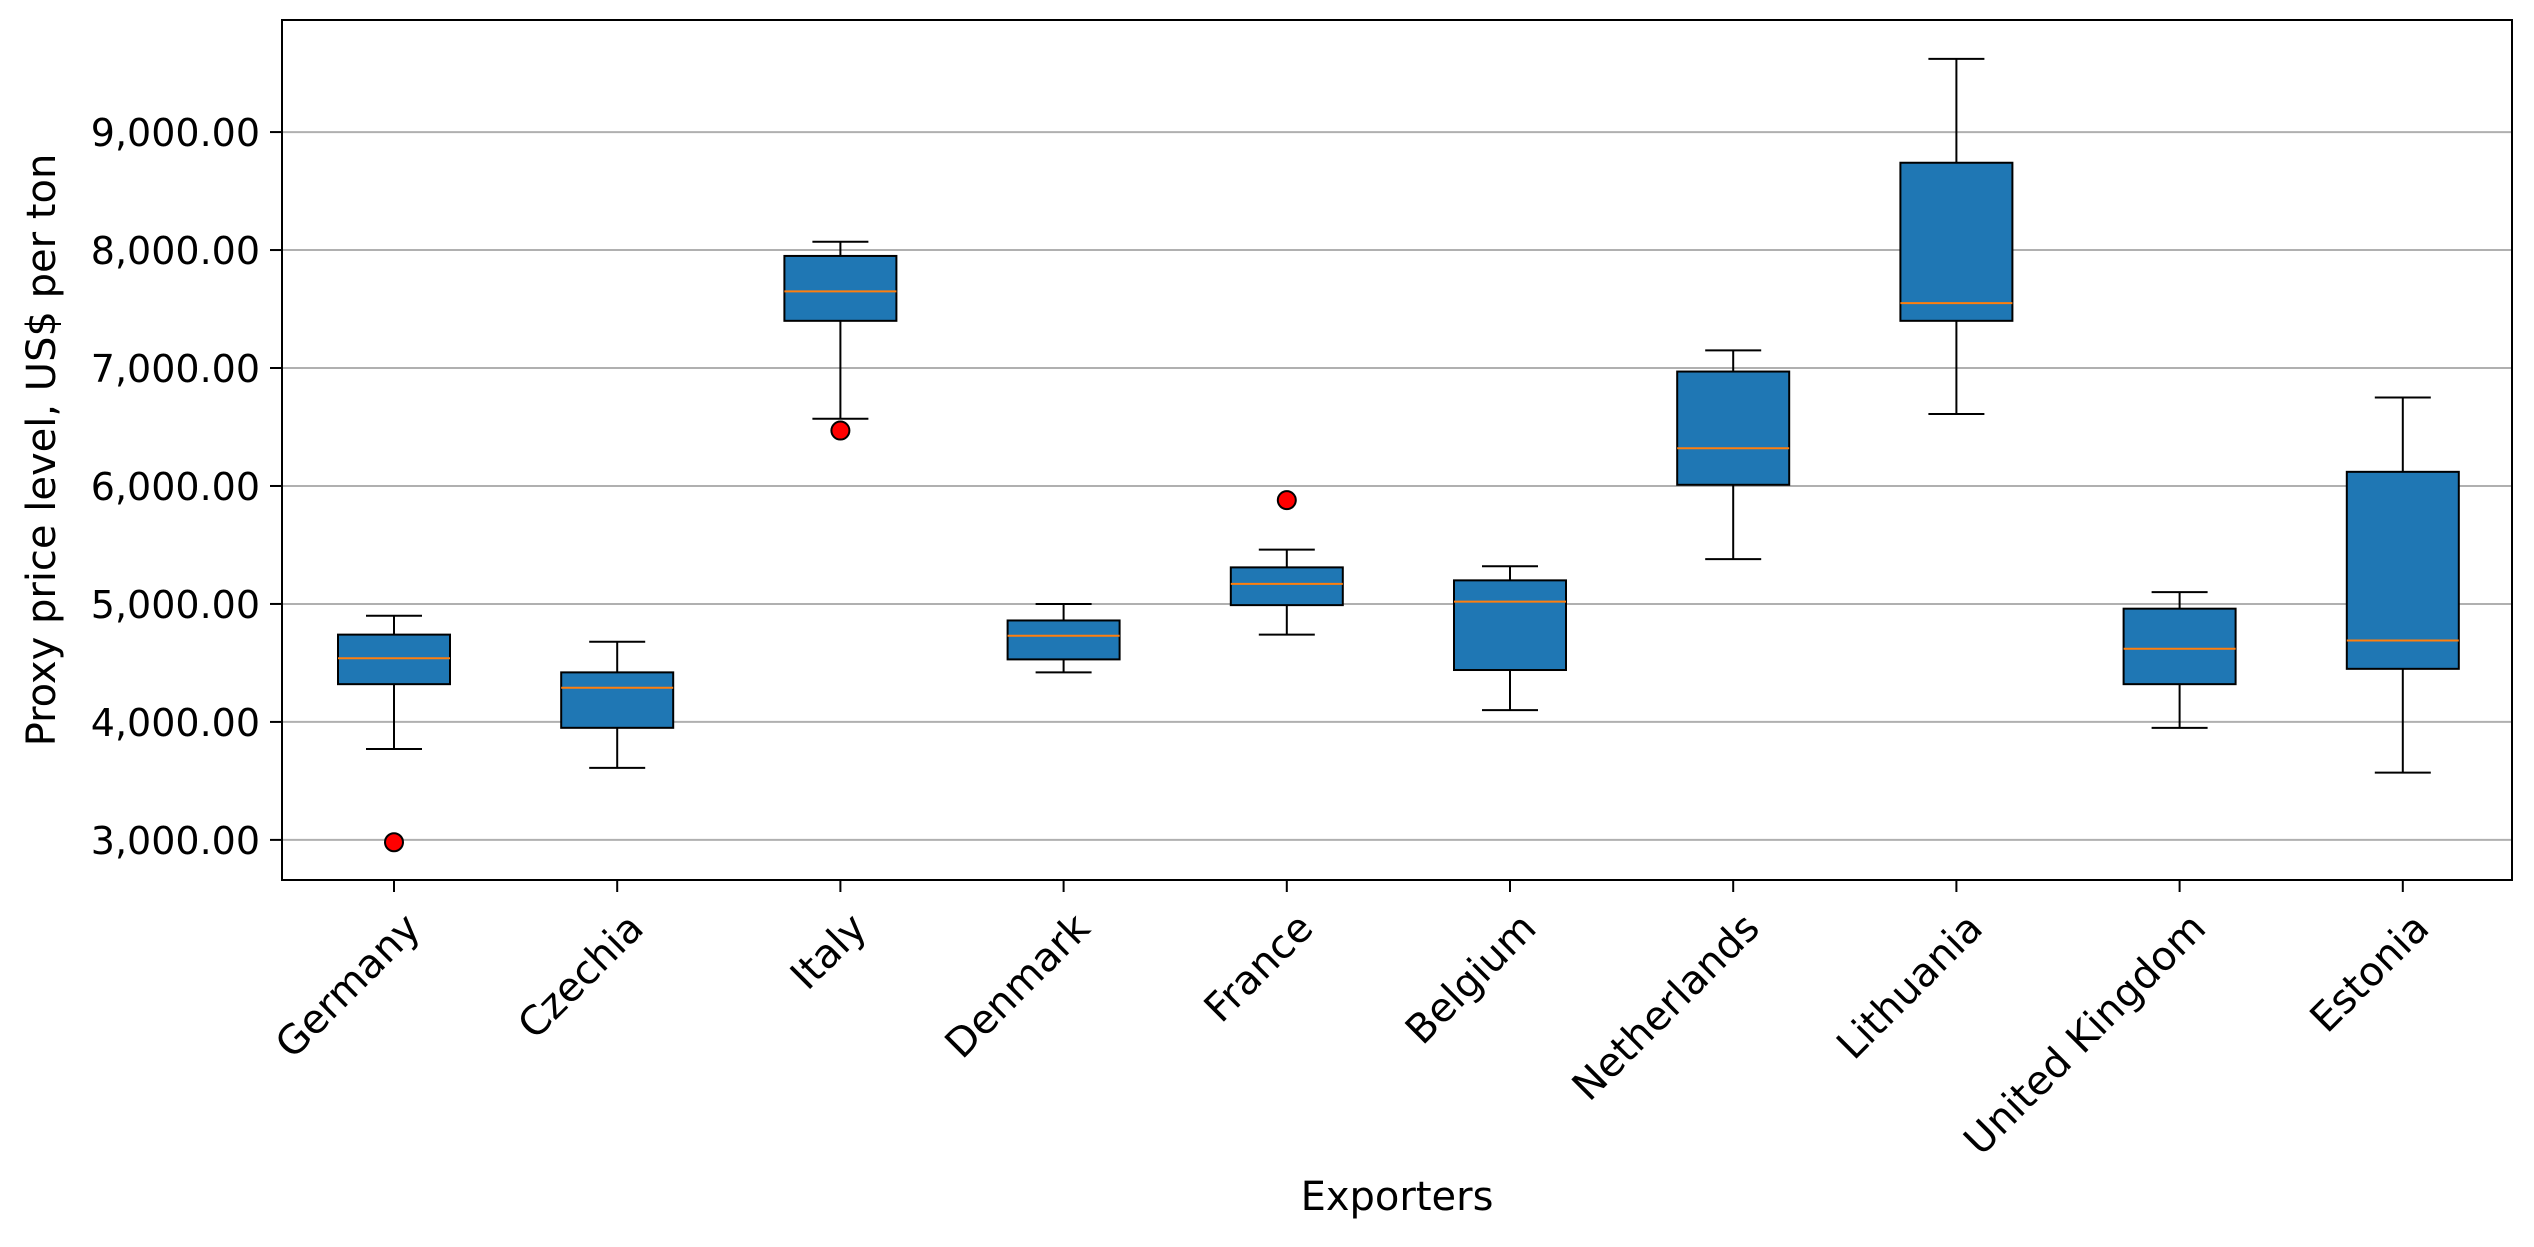 This screenshot has height=1247, width=2534. I want to click on x-axis-title: Exporters, so click(1397, 1197).